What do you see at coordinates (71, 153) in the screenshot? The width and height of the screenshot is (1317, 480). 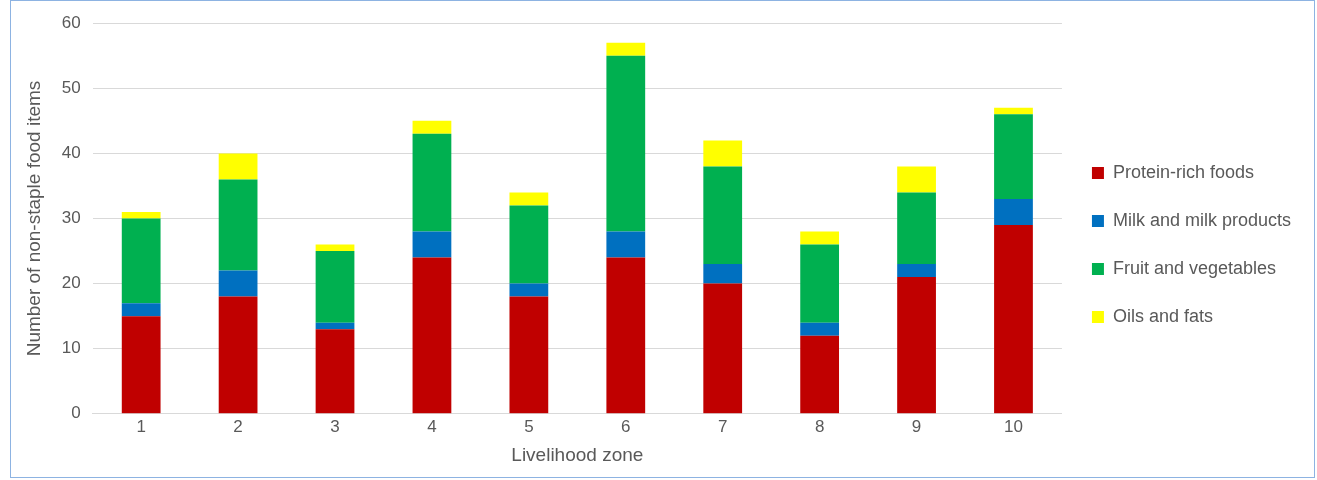 I see `y-tick-label: 40` at bounding box center [71, 153].